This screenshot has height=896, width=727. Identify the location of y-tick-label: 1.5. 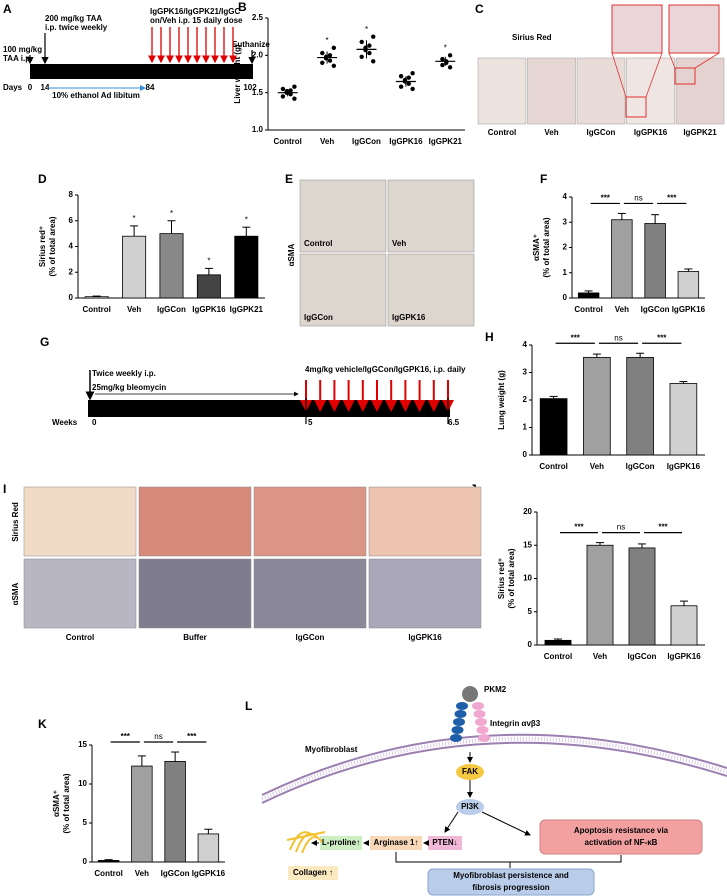
(258, 92).